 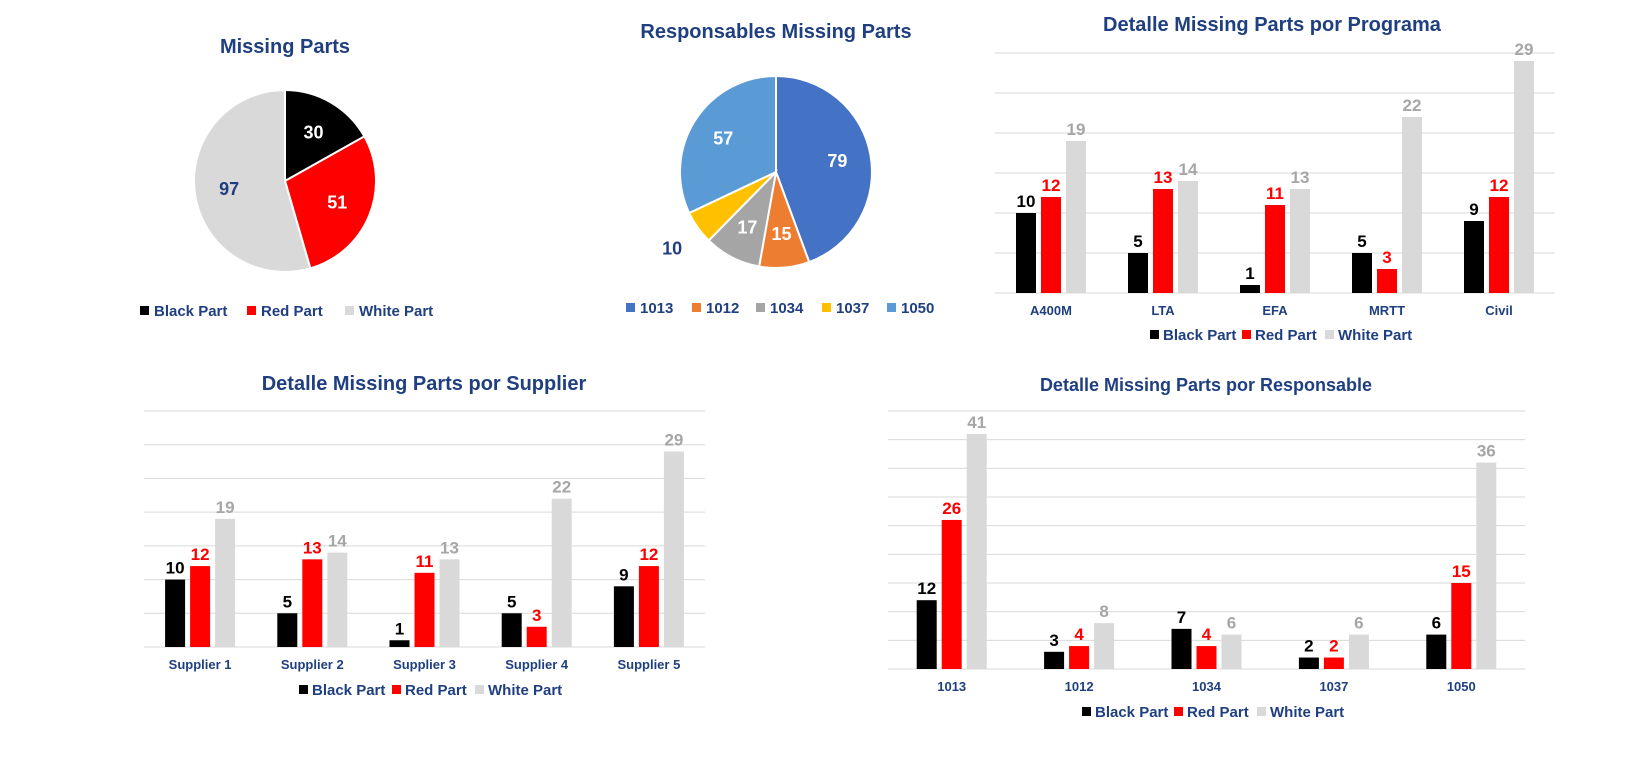 What do you see at coordinates (424, 664) in the screenshot?
I see `x-tick-label: Supplier 3` at bounding box center [424, 664].